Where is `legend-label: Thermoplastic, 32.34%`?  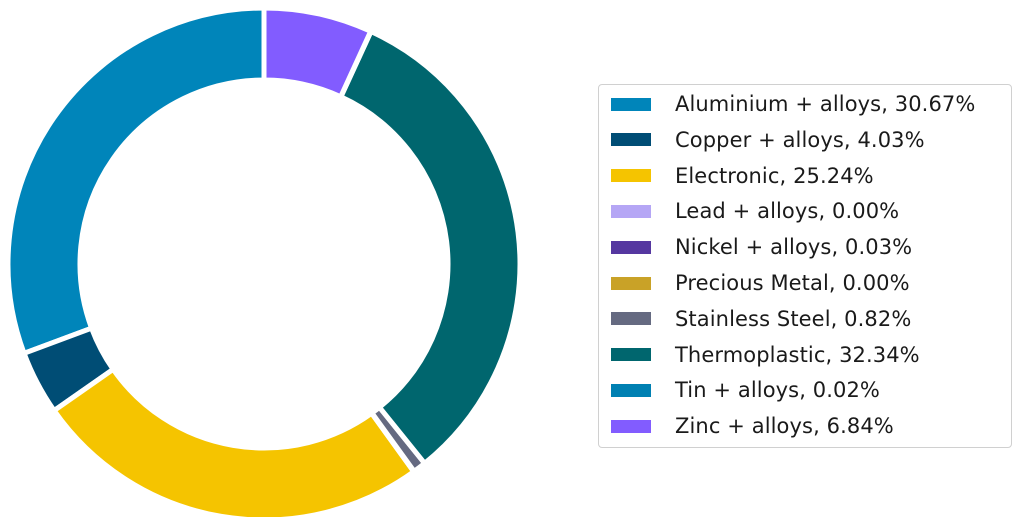 legend-label: Thermoplastic, 32.34% is located at coordinates (797, 354).